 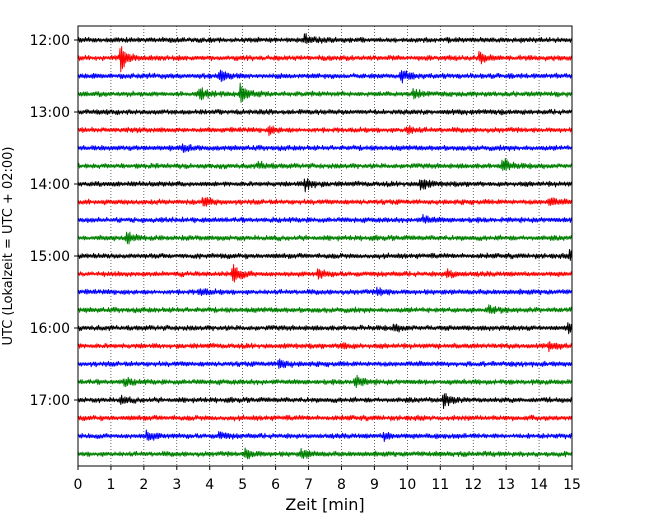 I want to click on x-tick-label: 0, so click(x=78, y=485).